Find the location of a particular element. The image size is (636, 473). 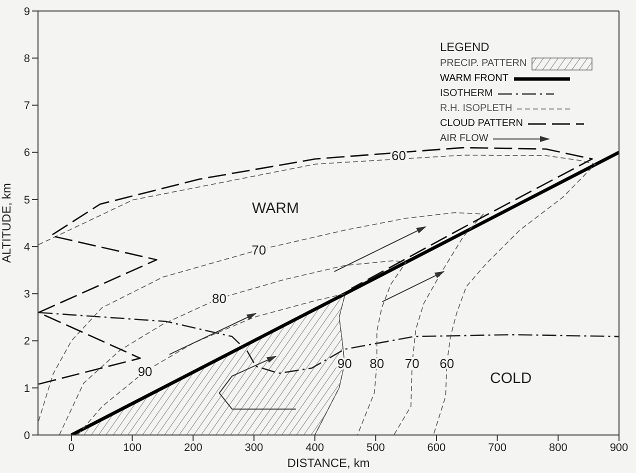

text: AIR FLOW is located at coordinates (464, 138).